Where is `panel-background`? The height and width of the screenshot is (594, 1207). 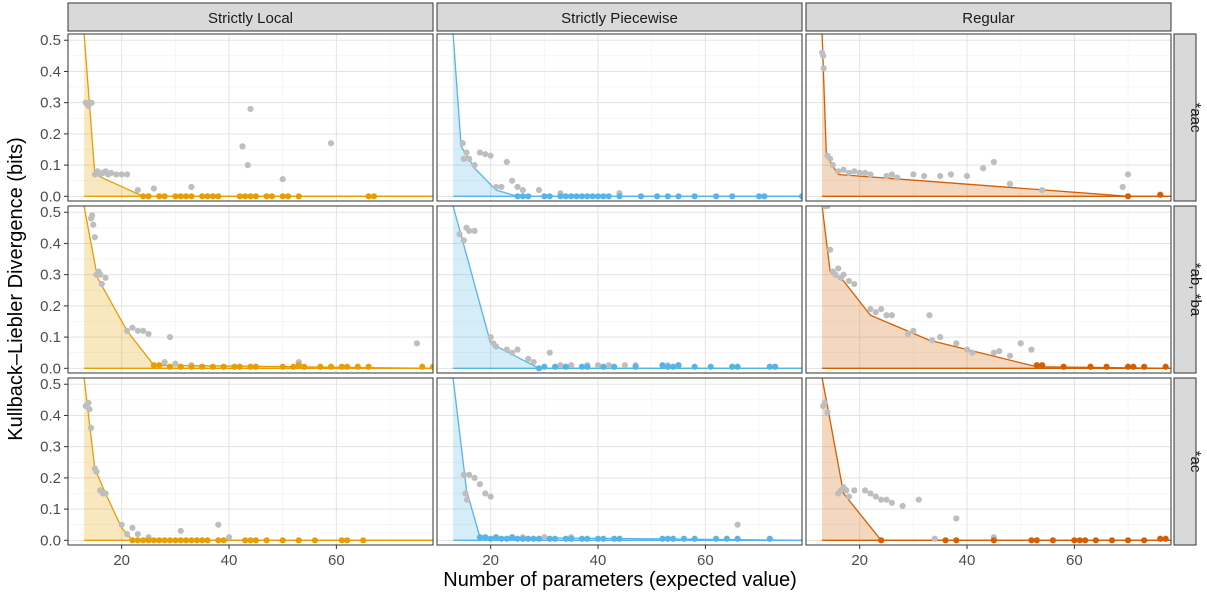 panel-background is located at coordinates (250, 289).